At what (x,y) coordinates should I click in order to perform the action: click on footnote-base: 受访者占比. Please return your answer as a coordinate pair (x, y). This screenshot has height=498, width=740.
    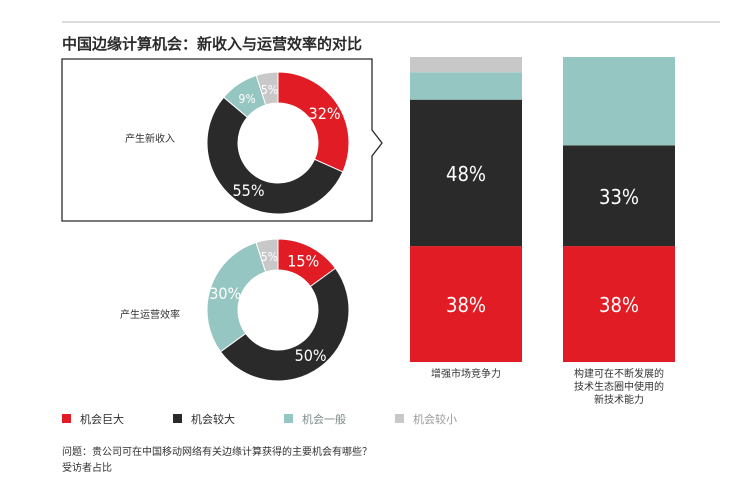
    Looking at the image, I should click on (87, 467).